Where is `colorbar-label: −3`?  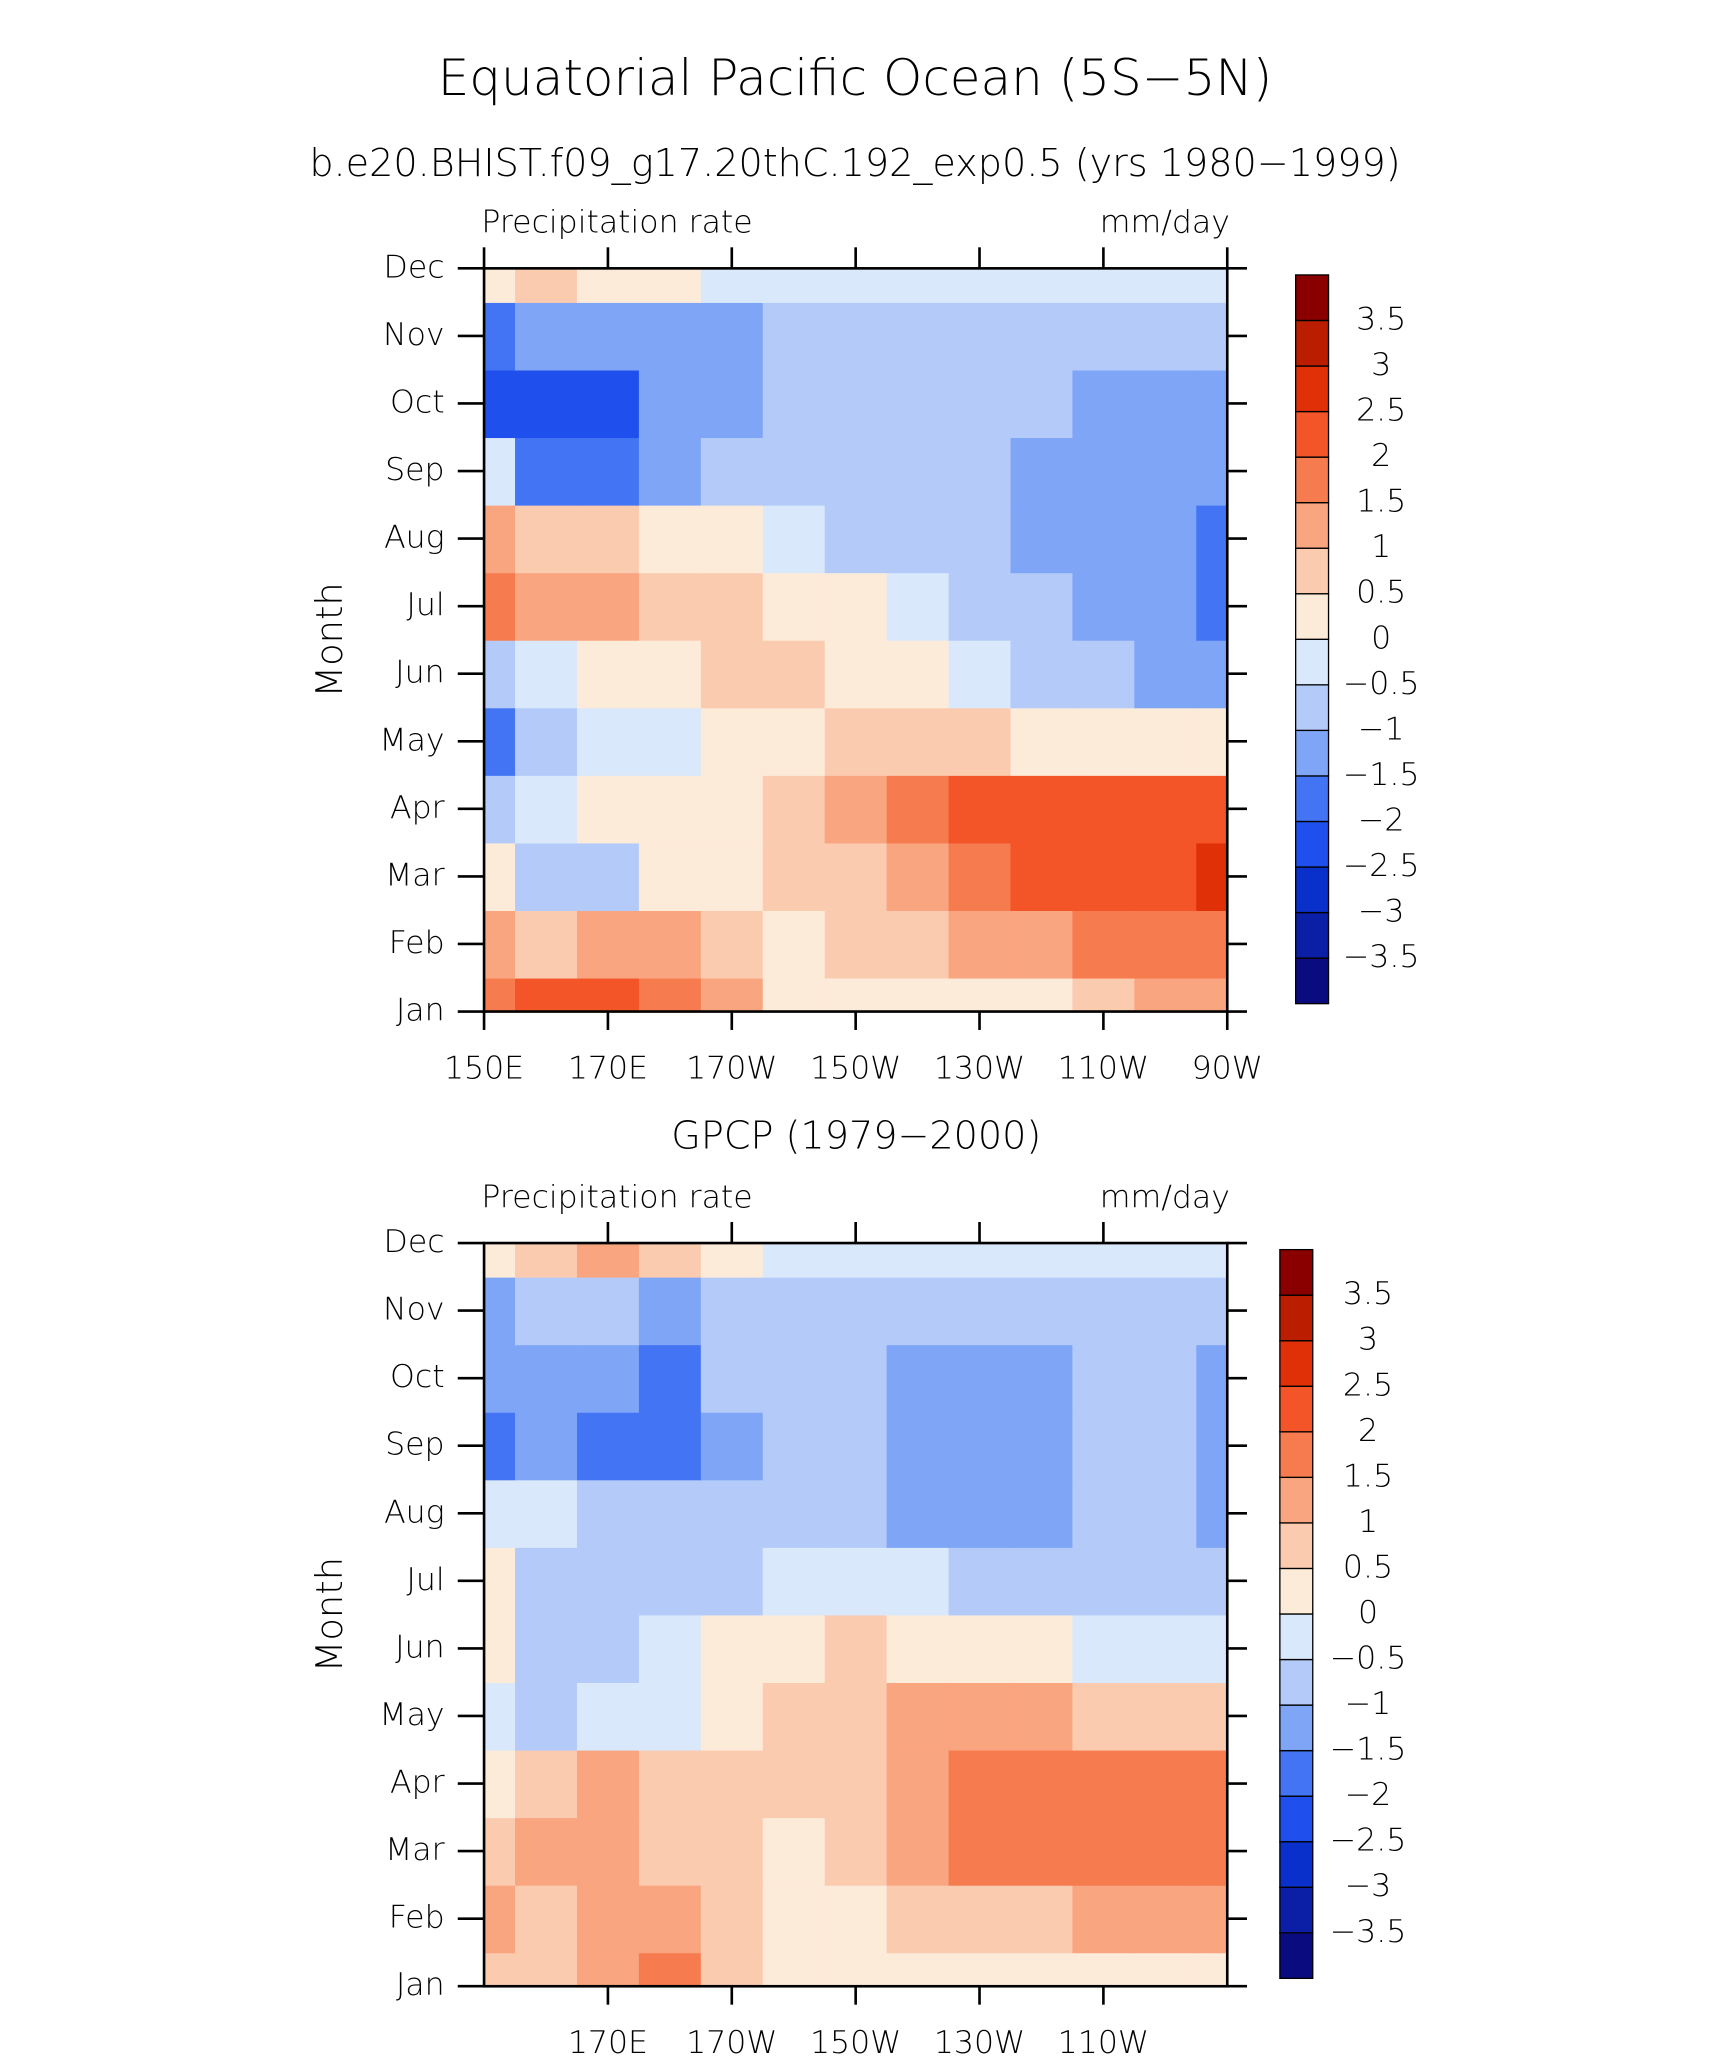 colorbar-label: −3 is located at coordinates (1368, 1886).